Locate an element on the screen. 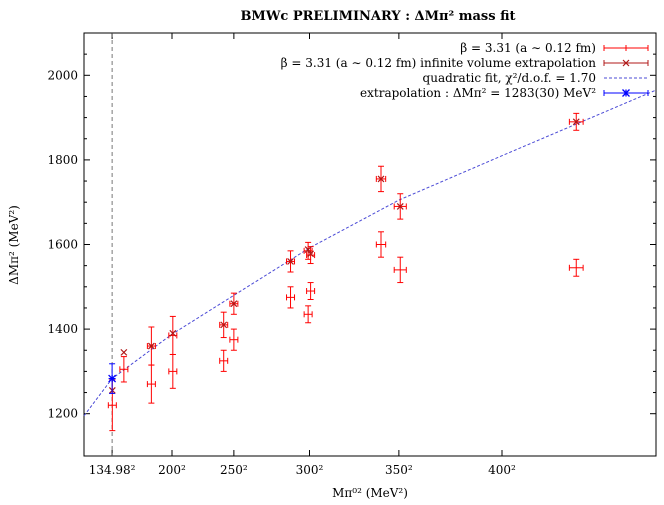 Image resolution: width=664 pixels, height=505 pixels. x-tick-label: 350² is located at coordinates (399, 470).